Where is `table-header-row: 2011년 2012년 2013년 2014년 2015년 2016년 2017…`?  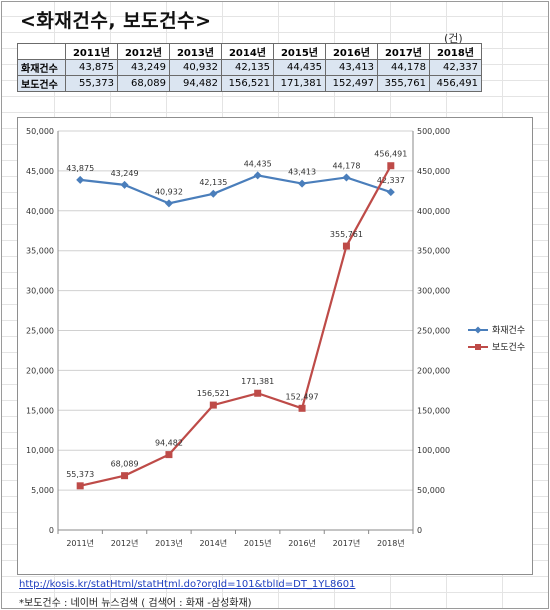 table-header-row: 2011년 2012년 2013년 2014년 2015년 2016년 2017… is located at coordinates (249, 51).